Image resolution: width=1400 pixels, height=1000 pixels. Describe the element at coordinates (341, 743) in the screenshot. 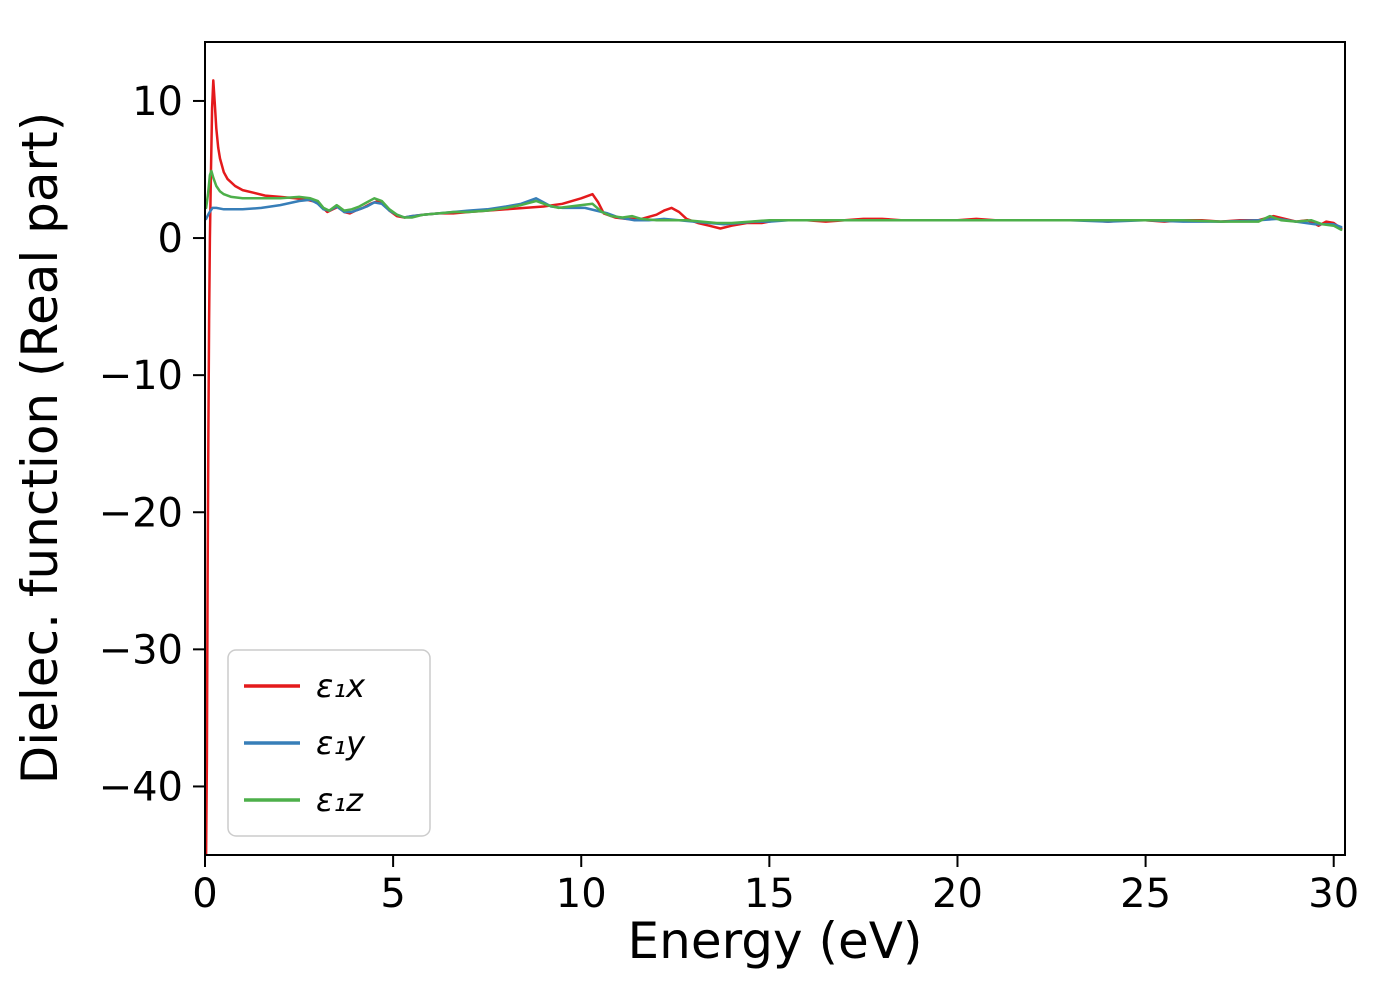

I see `legend-label: ε₁y` at that location.